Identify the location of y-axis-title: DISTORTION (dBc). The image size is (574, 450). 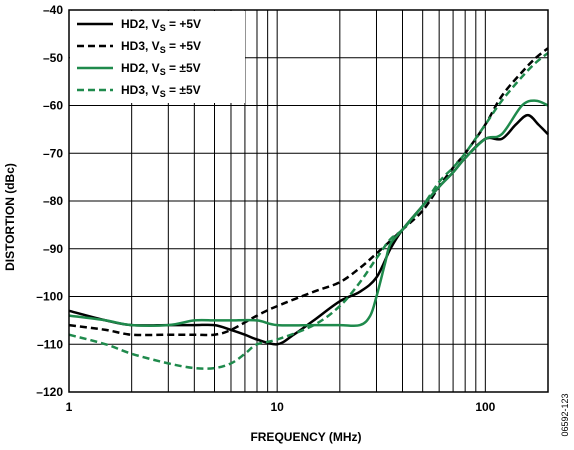
(10, 217).